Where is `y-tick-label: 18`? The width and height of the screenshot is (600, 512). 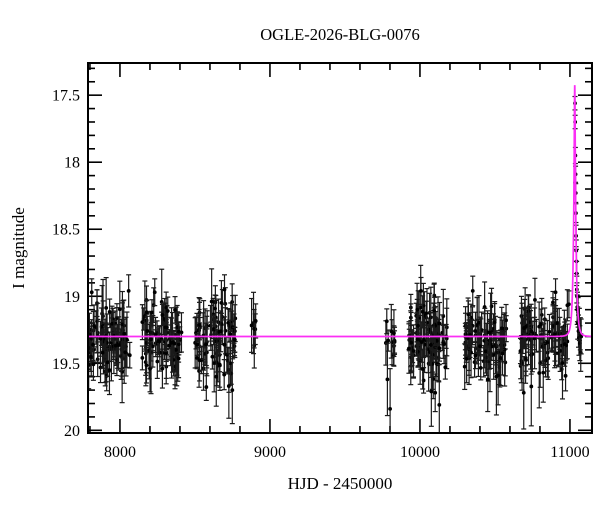
y-tick-label: 18 is located at coordinates (72, 163).